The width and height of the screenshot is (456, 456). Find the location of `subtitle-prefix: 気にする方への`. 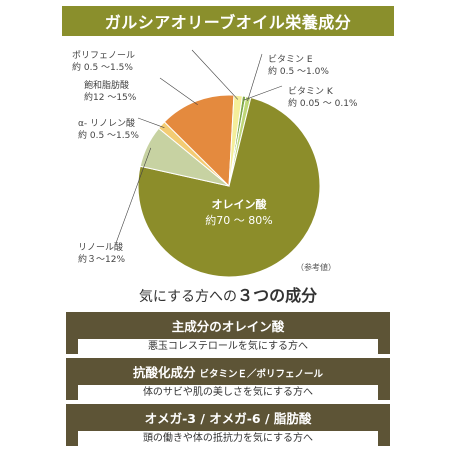

subtitle-prefix: 気にする方への is located at coordinates (188, 297).